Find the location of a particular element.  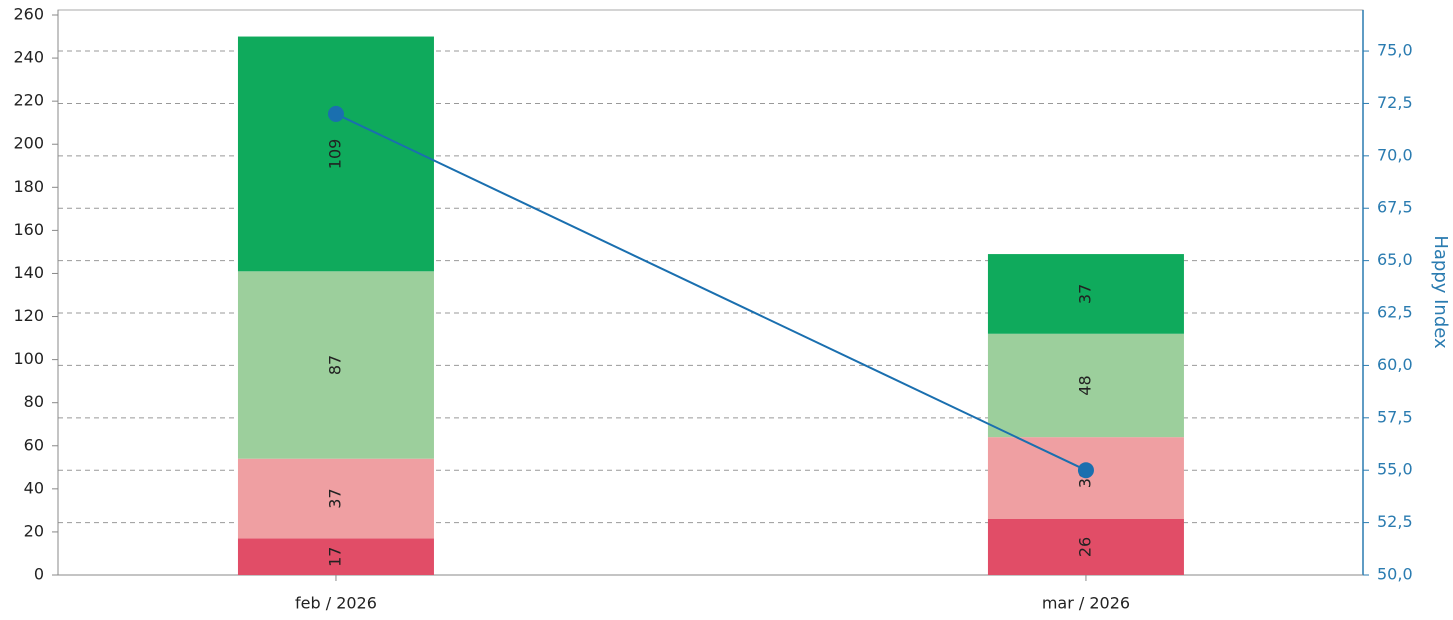

data-label: 109 is located at coordinates (334, 154).